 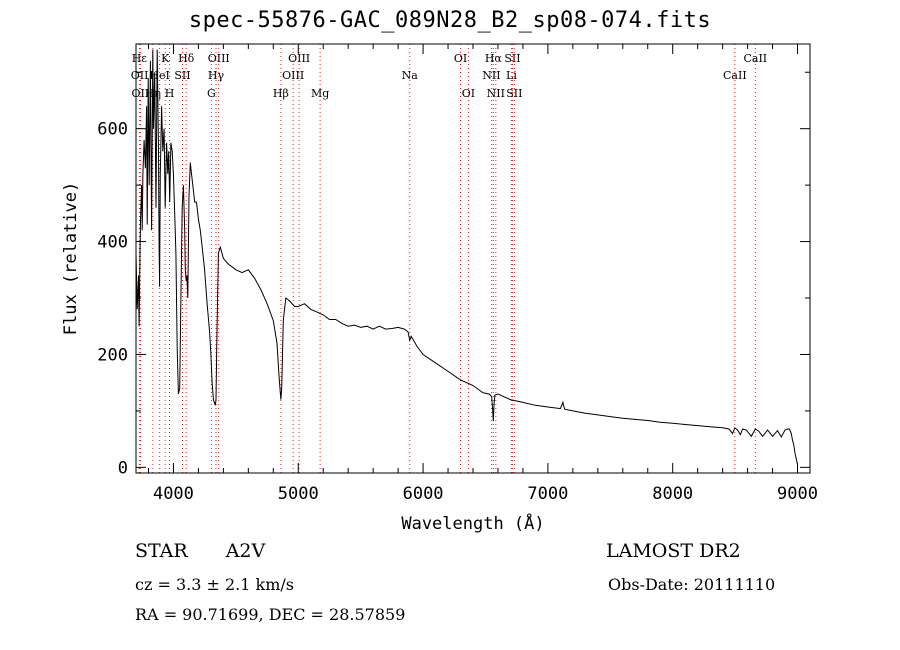 What do you see at coordinates (298, 494) in the screenshot?
I see `x-tick-label: 5000` at bounding box center [298, 494].